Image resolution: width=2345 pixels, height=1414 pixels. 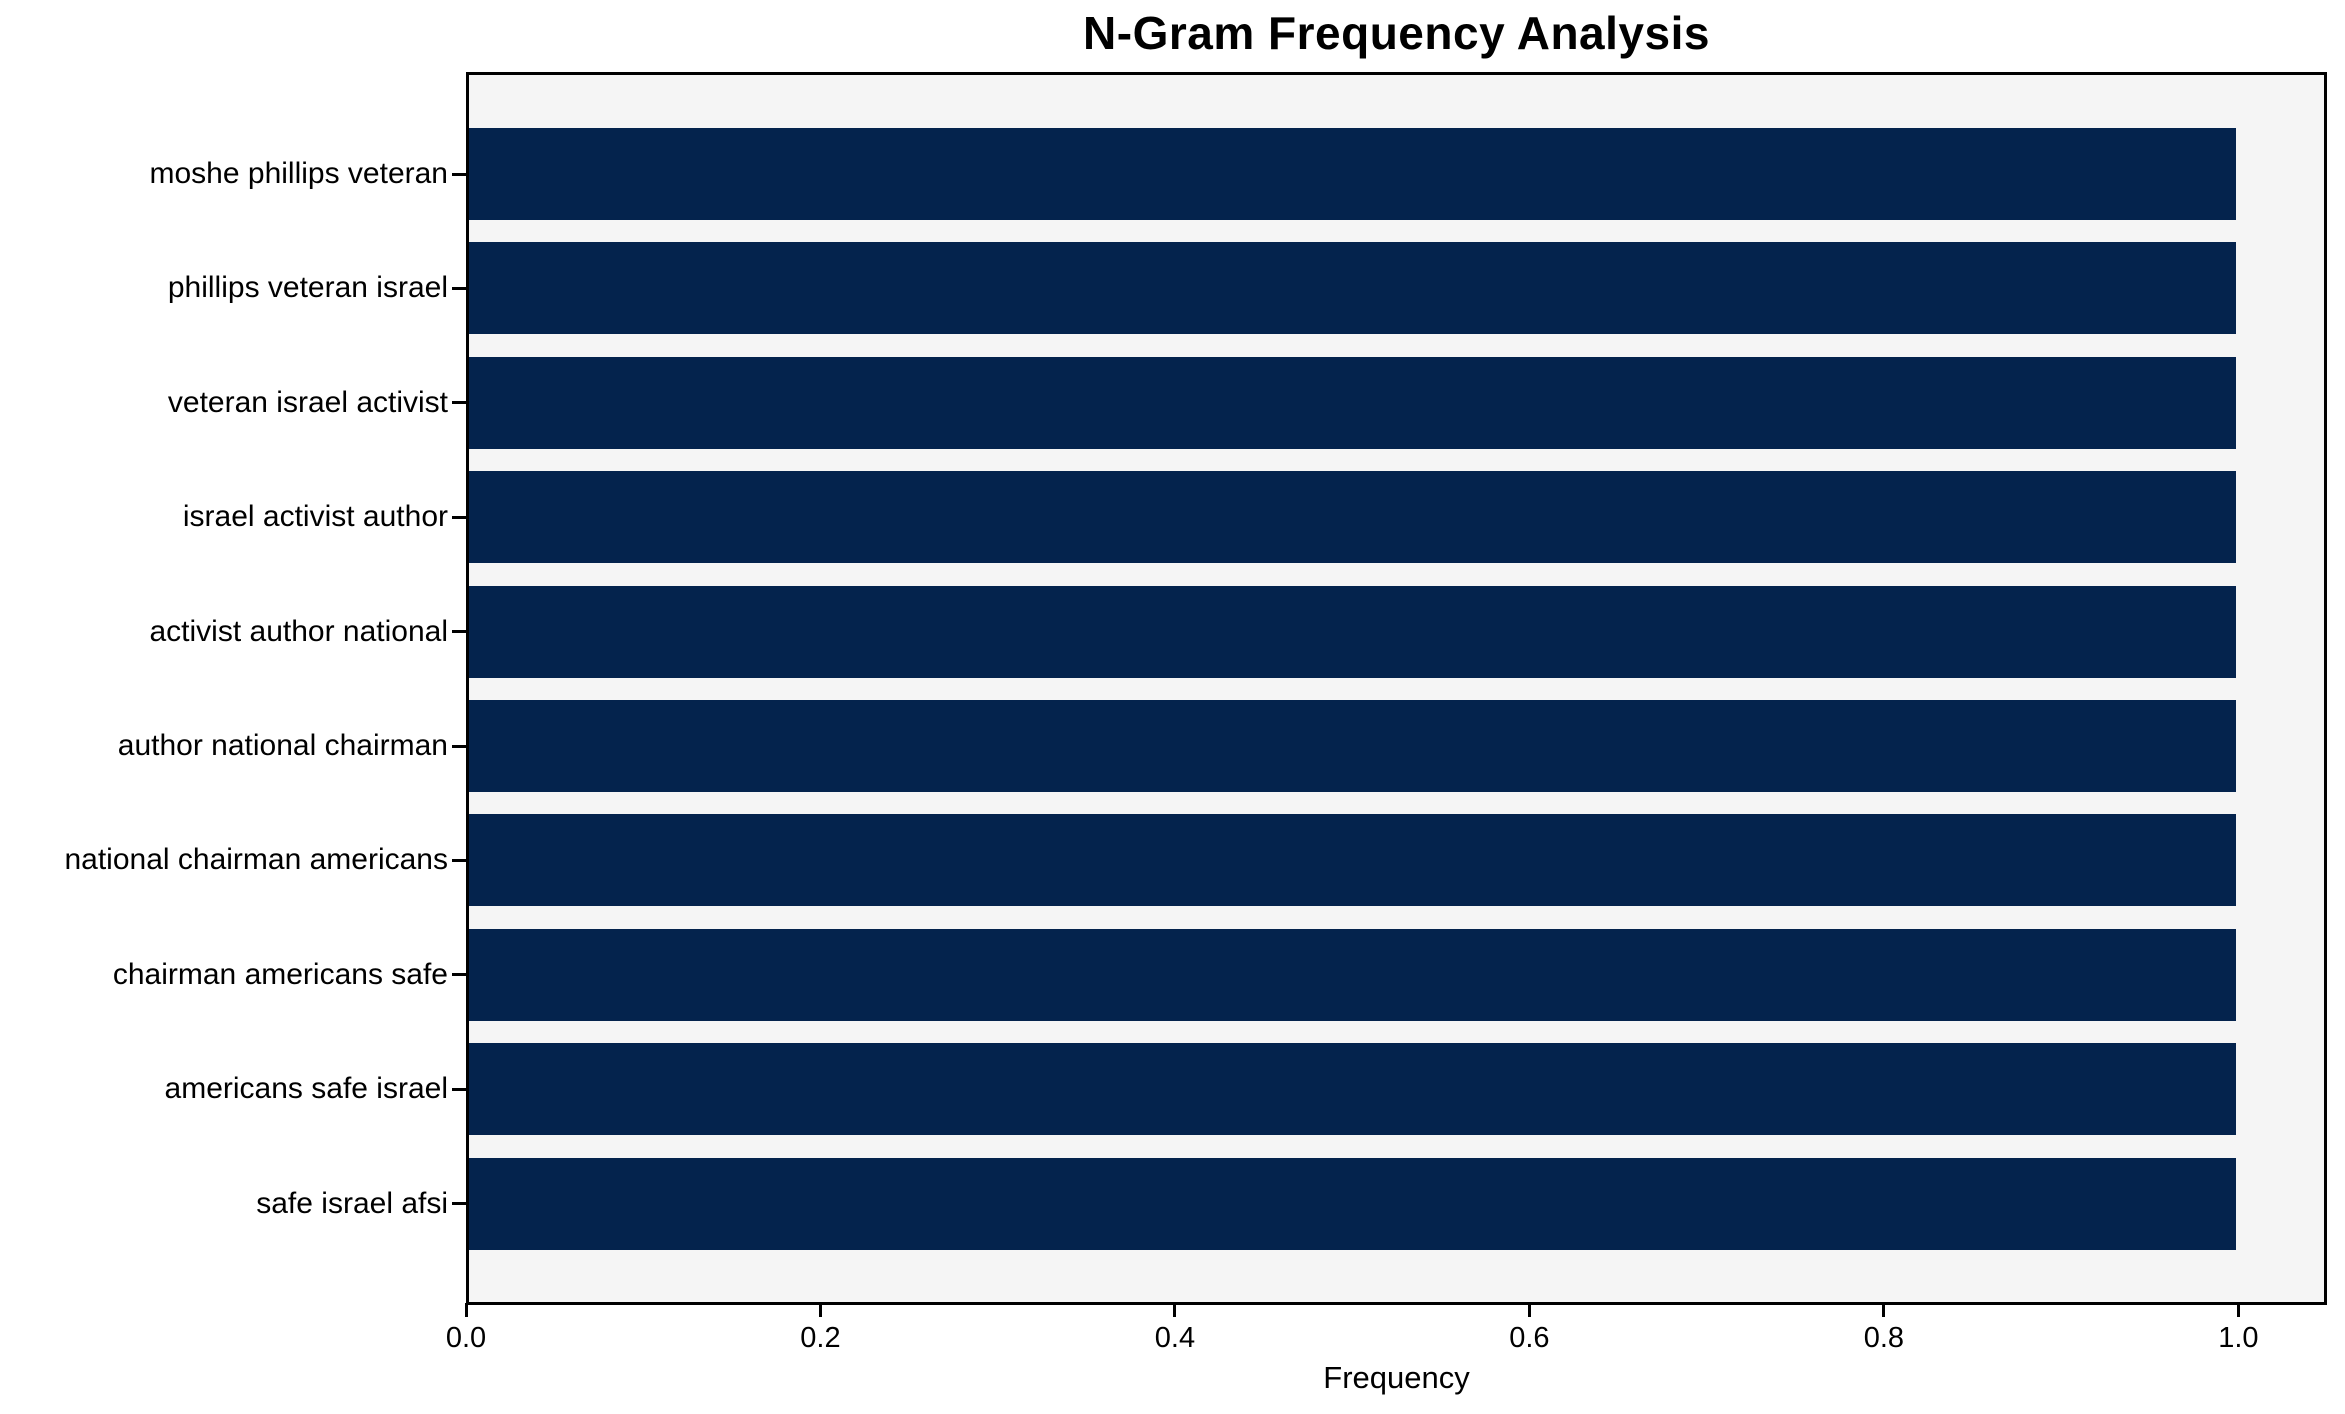 What do you see at coordinates (1396, 1377) in the screenshot?
I see `x-axis-title: Frequency` at bounding box center [1396, 1377].